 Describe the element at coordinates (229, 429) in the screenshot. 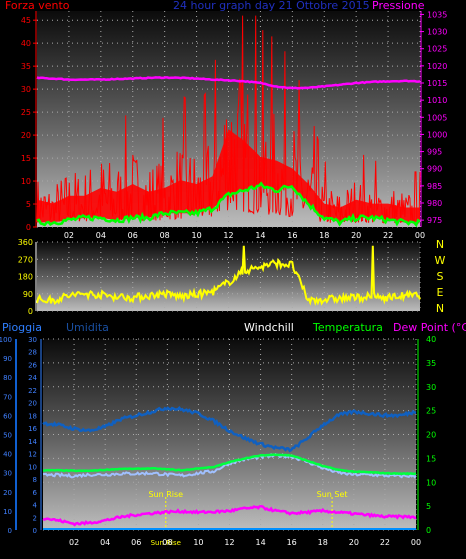

I see `humidity-line` at that location.